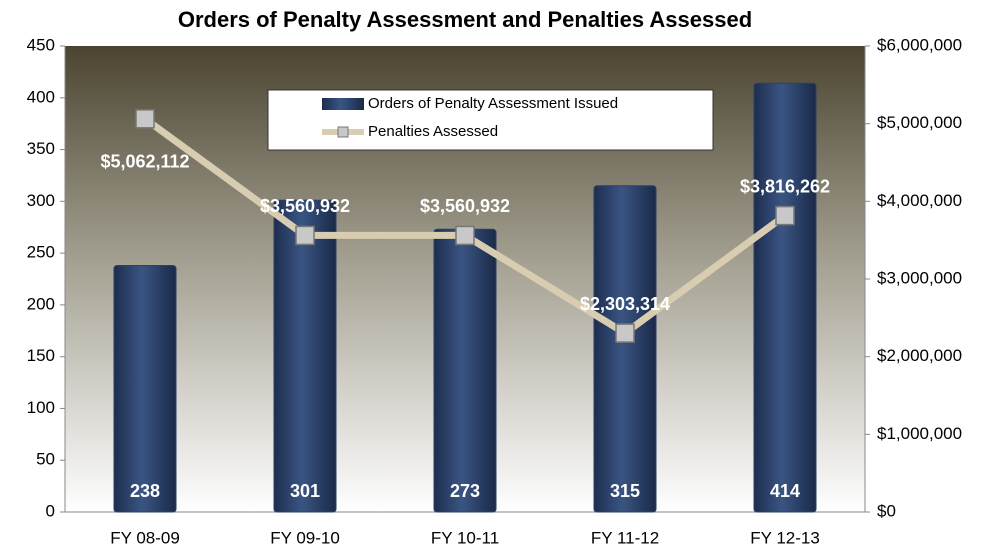 The height and width of the screenshot is (546, 1003). What do you see at coordinates (343, 132) in the screenshot?
I see `legend-marker` at bounding box center [343, 132].